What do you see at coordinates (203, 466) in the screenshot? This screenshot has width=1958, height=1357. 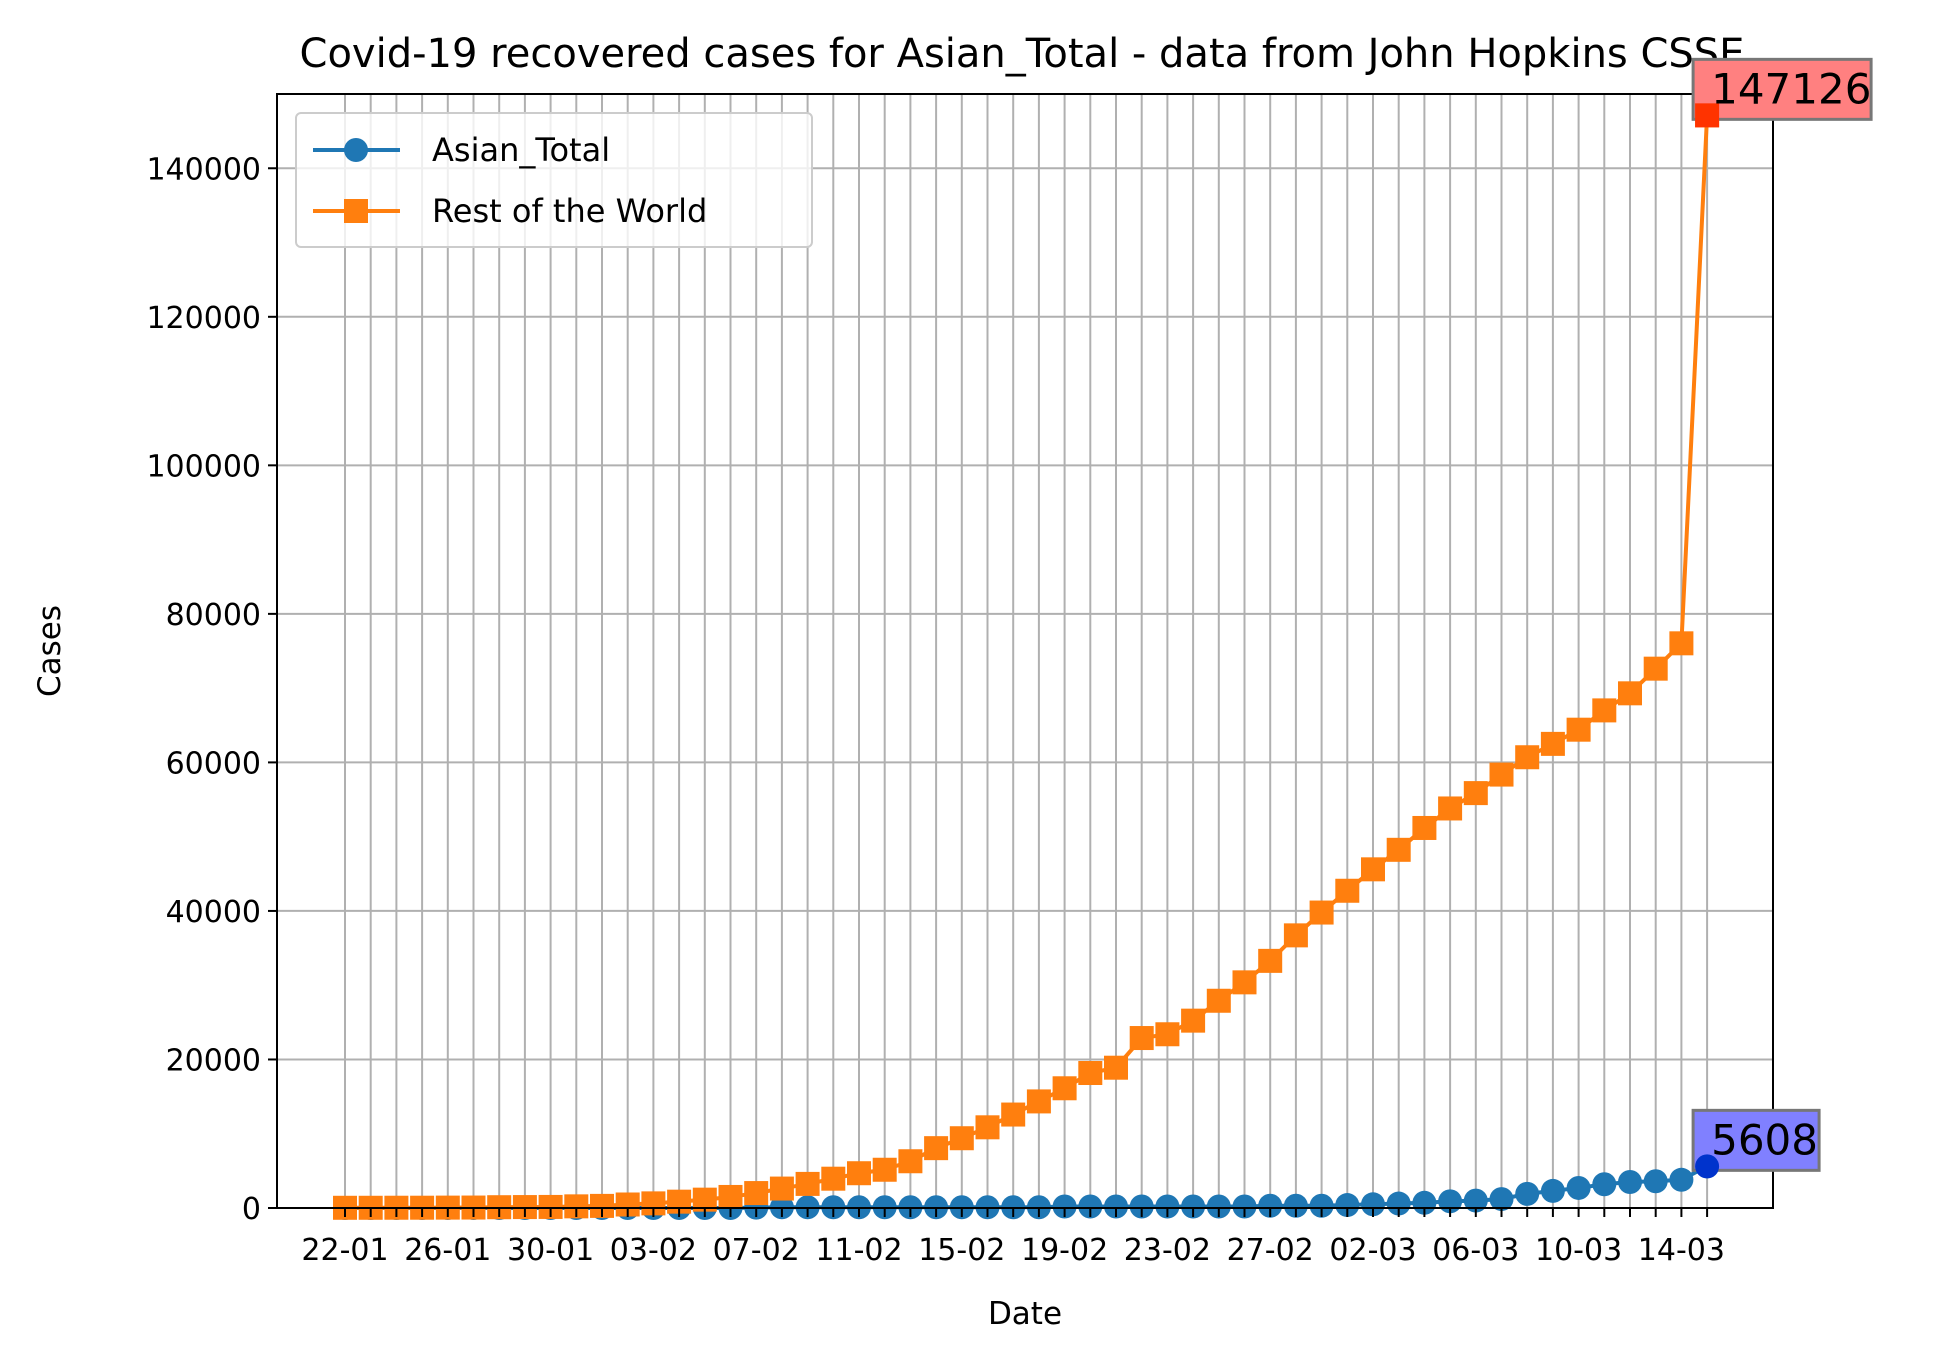 I see `y-tick-label: 100000` at bounding box center [203, 466].